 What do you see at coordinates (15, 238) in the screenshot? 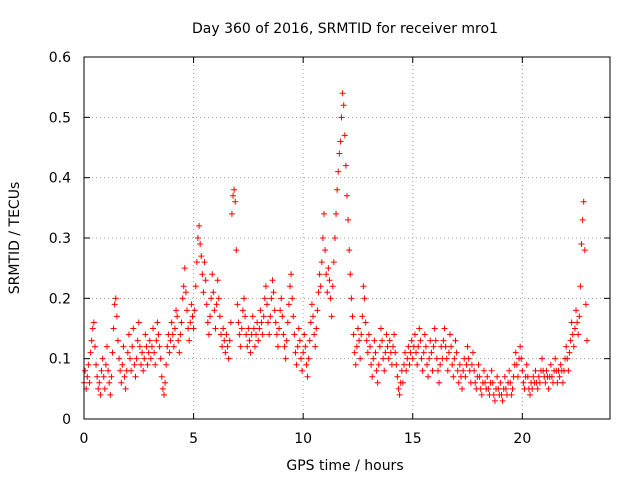
I see `y-axis-label: SRMTID / TECUs` at bounding box center [15, 238].